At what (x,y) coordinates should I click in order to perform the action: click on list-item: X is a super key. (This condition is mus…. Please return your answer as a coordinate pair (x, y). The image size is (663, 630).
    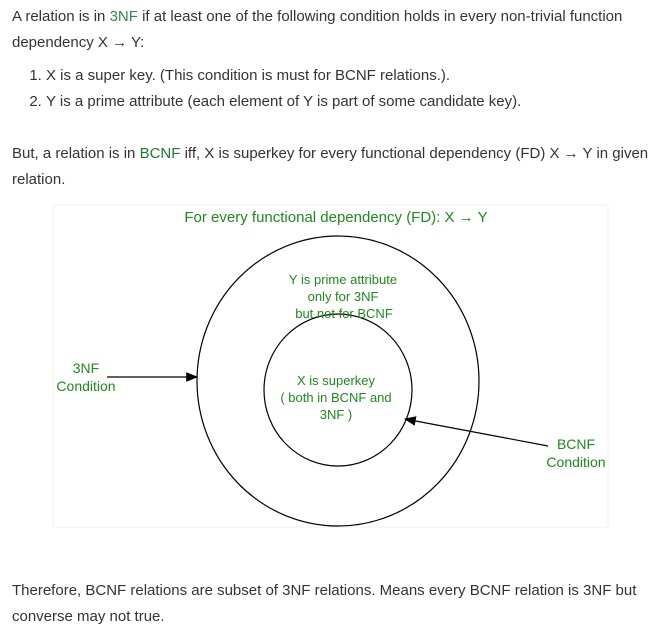
    Looking at the image, I should click on (283, 76).